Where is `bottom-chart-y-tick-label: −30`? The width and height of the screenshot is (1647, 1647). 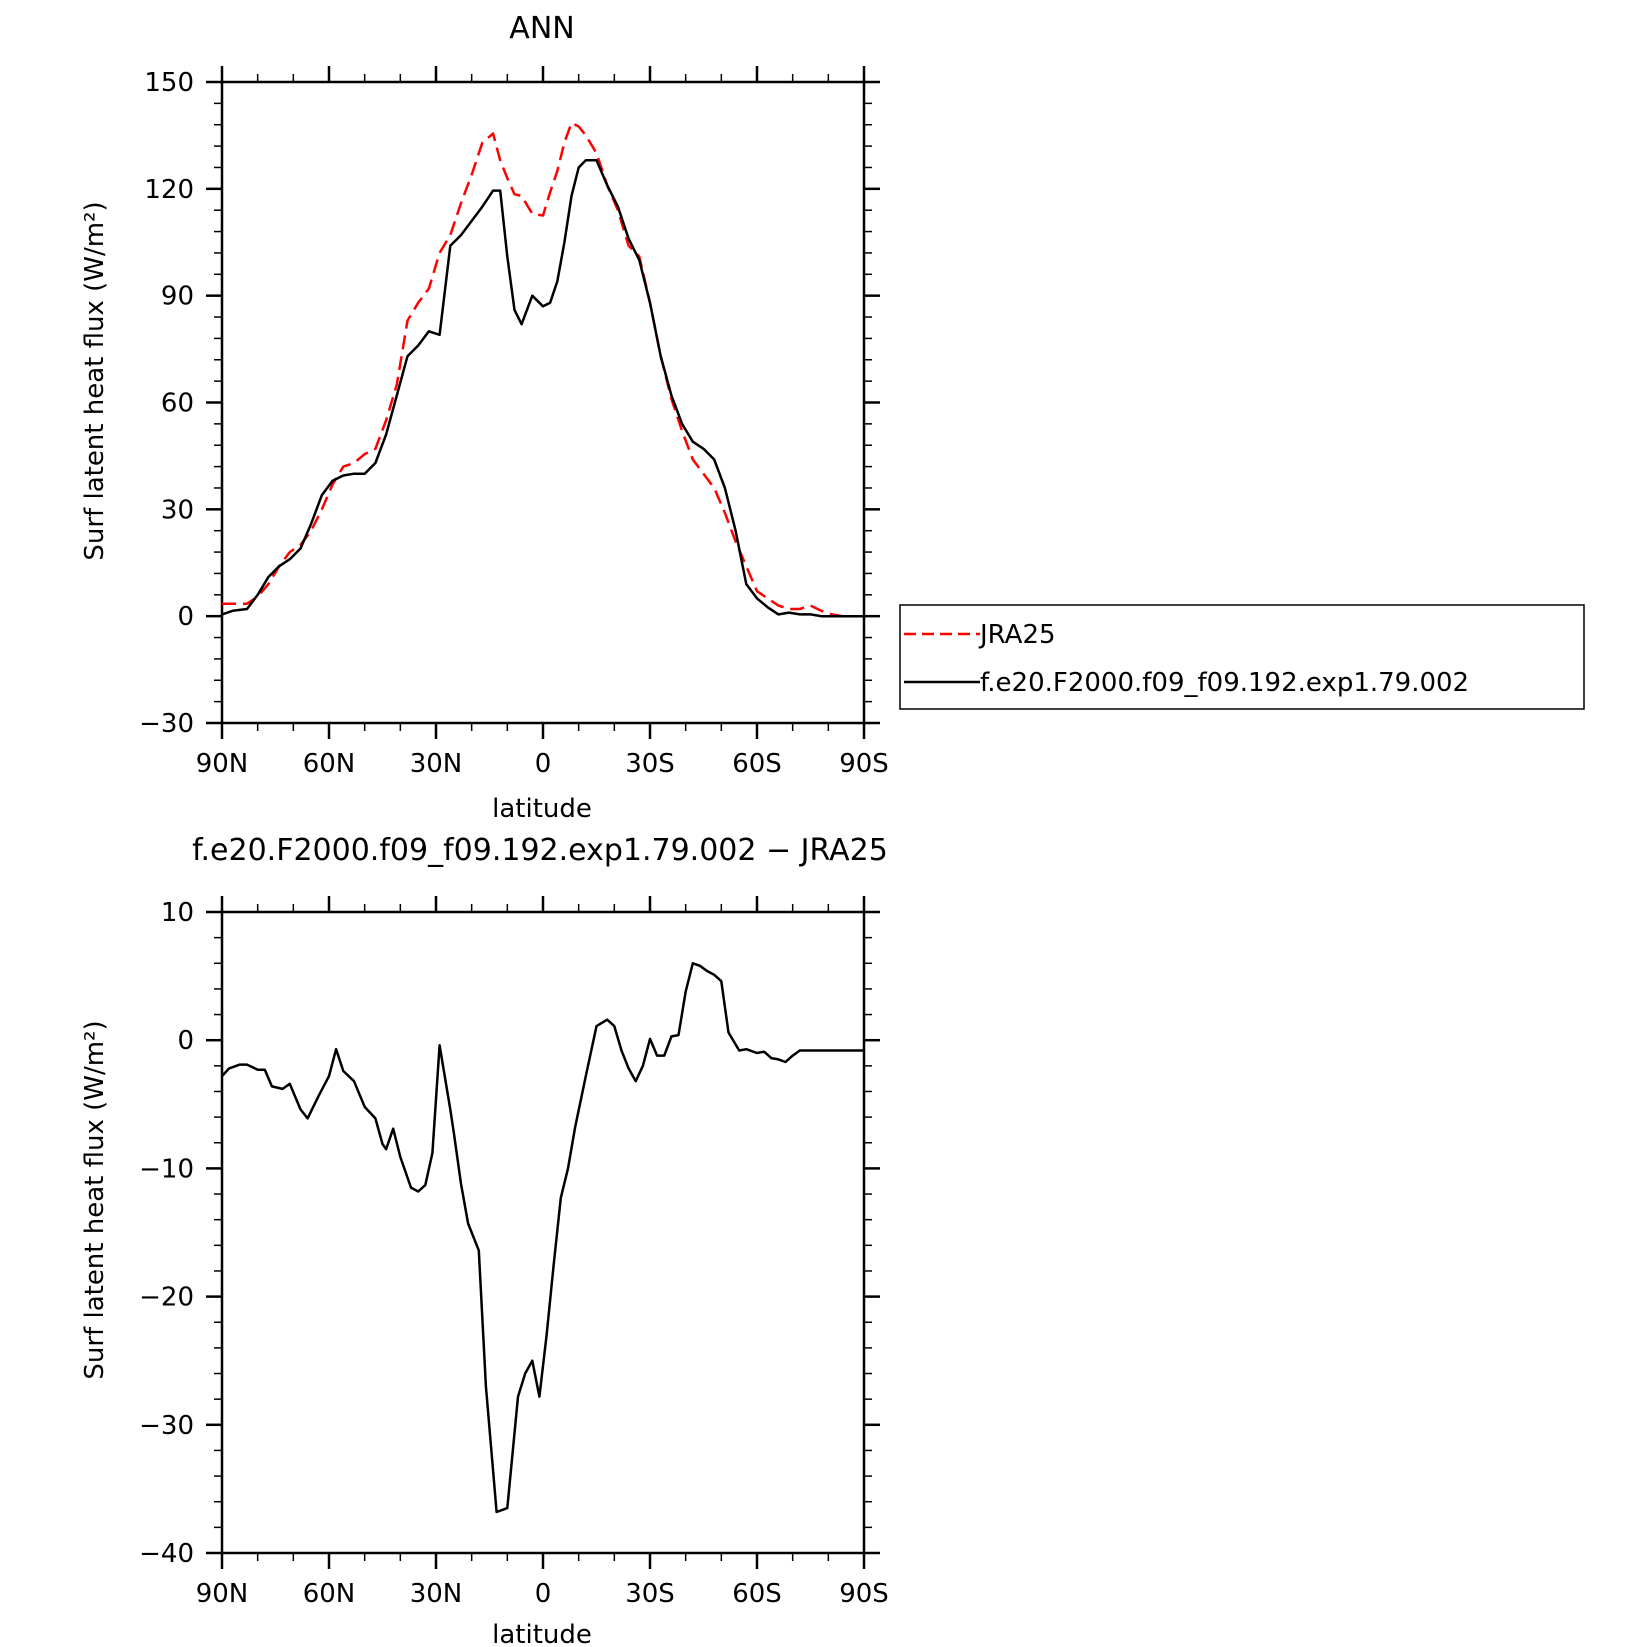
bottom-chart-y-tick-label: −30 is located at coordinates (166, 1426).